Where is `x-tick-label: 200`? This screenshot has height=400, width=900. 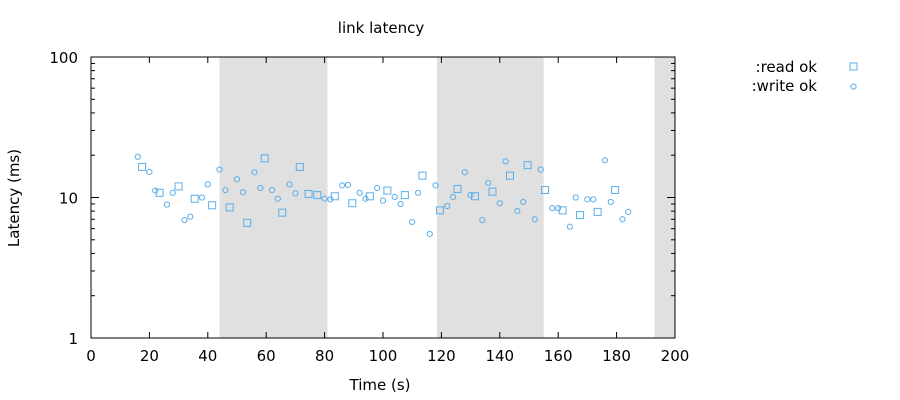
x-tick-label: 200 is located at coordinates (675, 356).